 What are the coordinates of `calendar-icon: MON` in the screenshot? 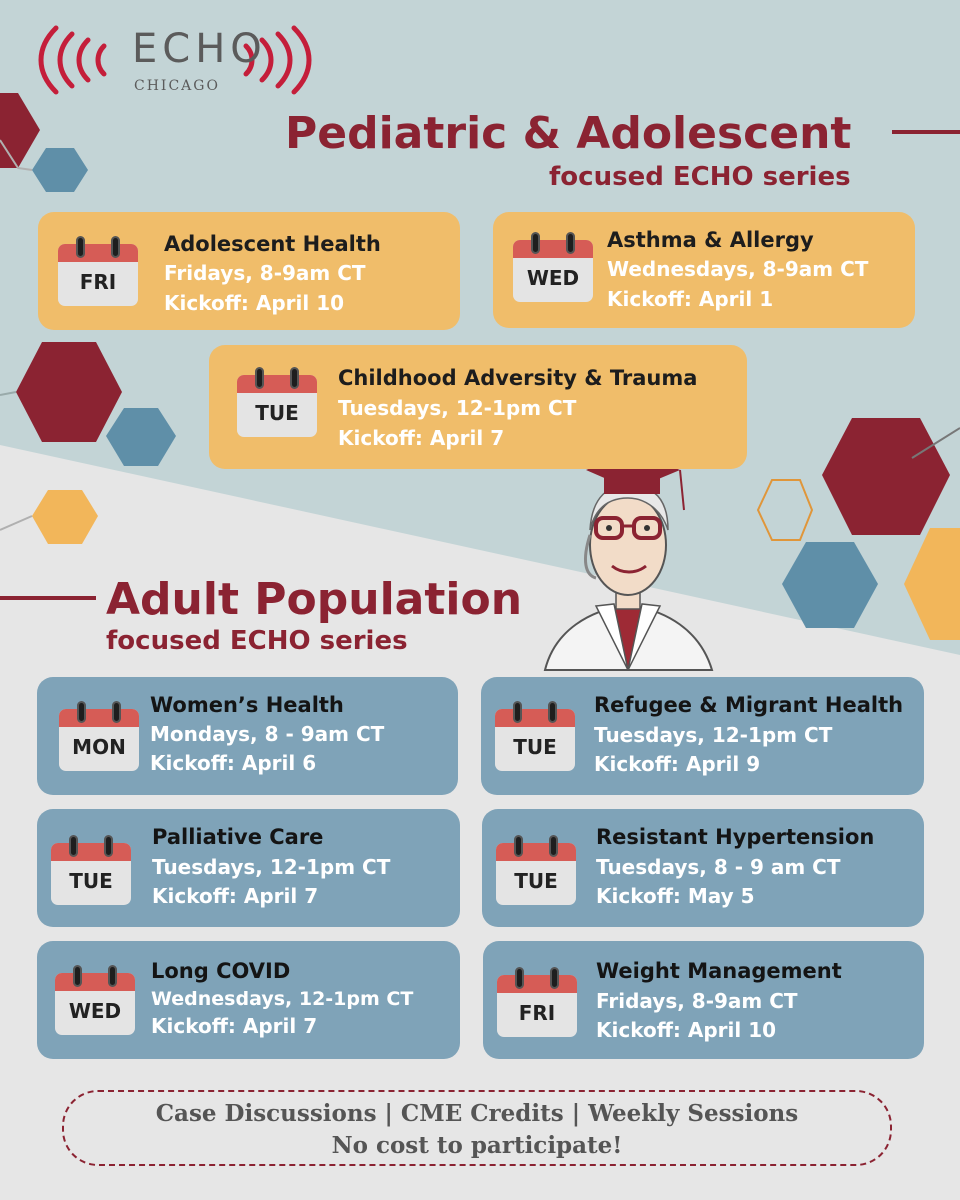 It's located at (99, 736).